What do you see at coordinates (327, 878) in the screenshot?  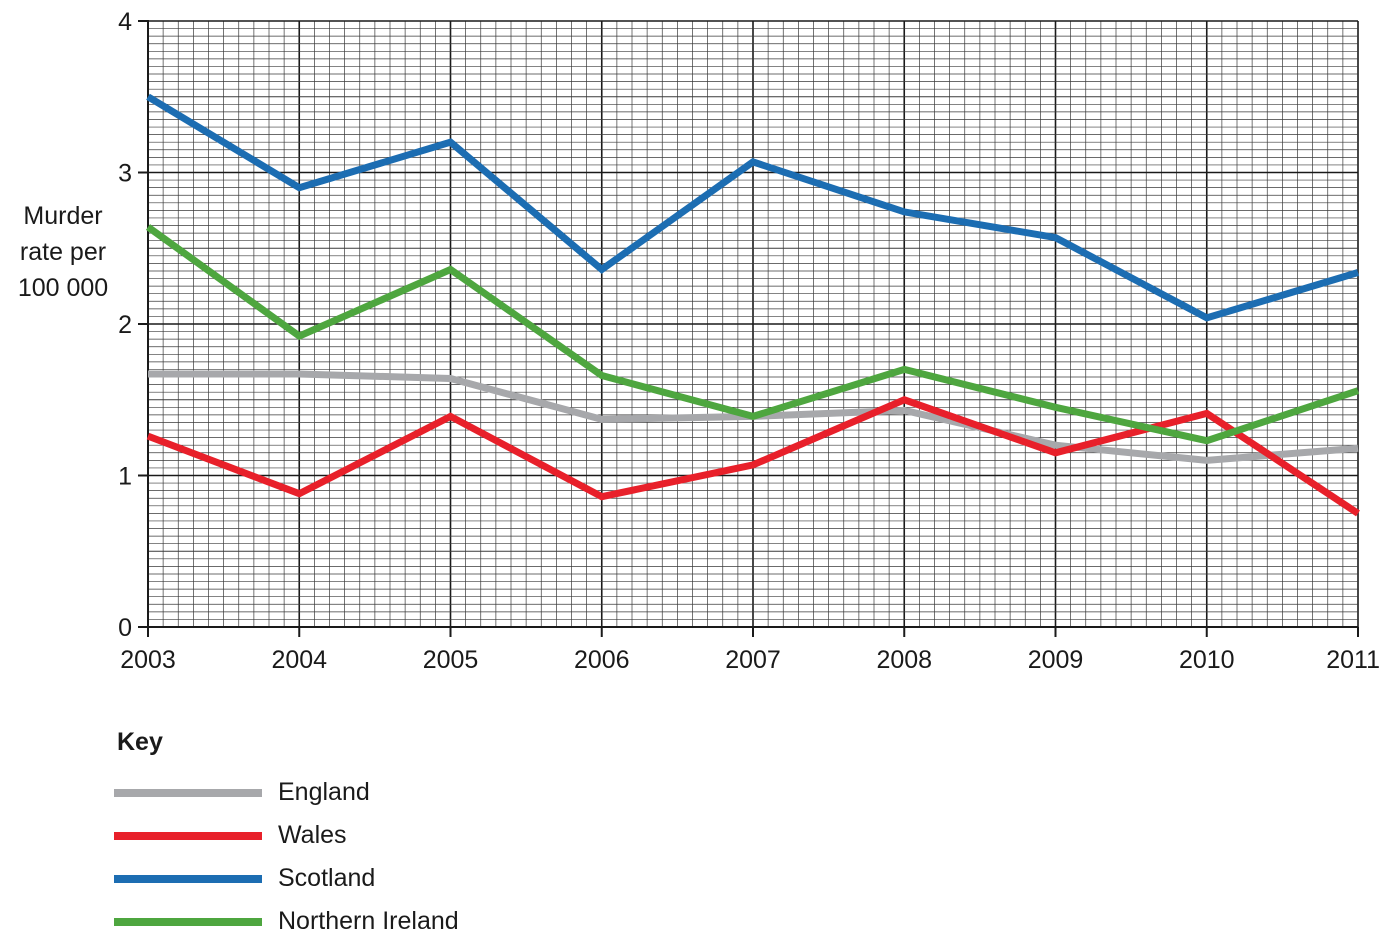 I see `legend-label-scotland: Scotland` at bounding box center [327, 878].